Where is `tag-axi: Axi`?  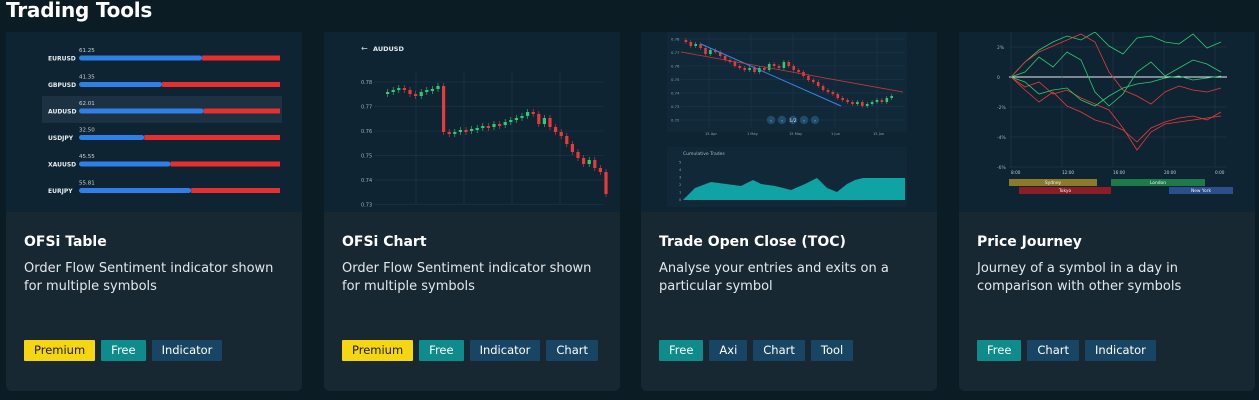
tag-axi: Axi is located at coordinates (728, 350).